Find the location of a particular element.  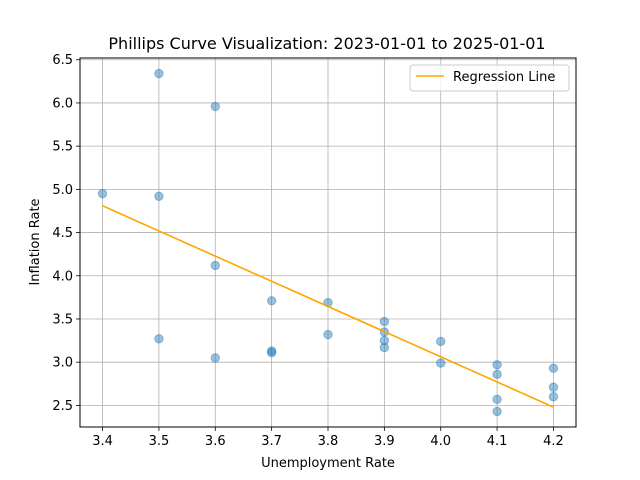

x-axis-label: Unemployment Rate is located at coordinates (328, 463).